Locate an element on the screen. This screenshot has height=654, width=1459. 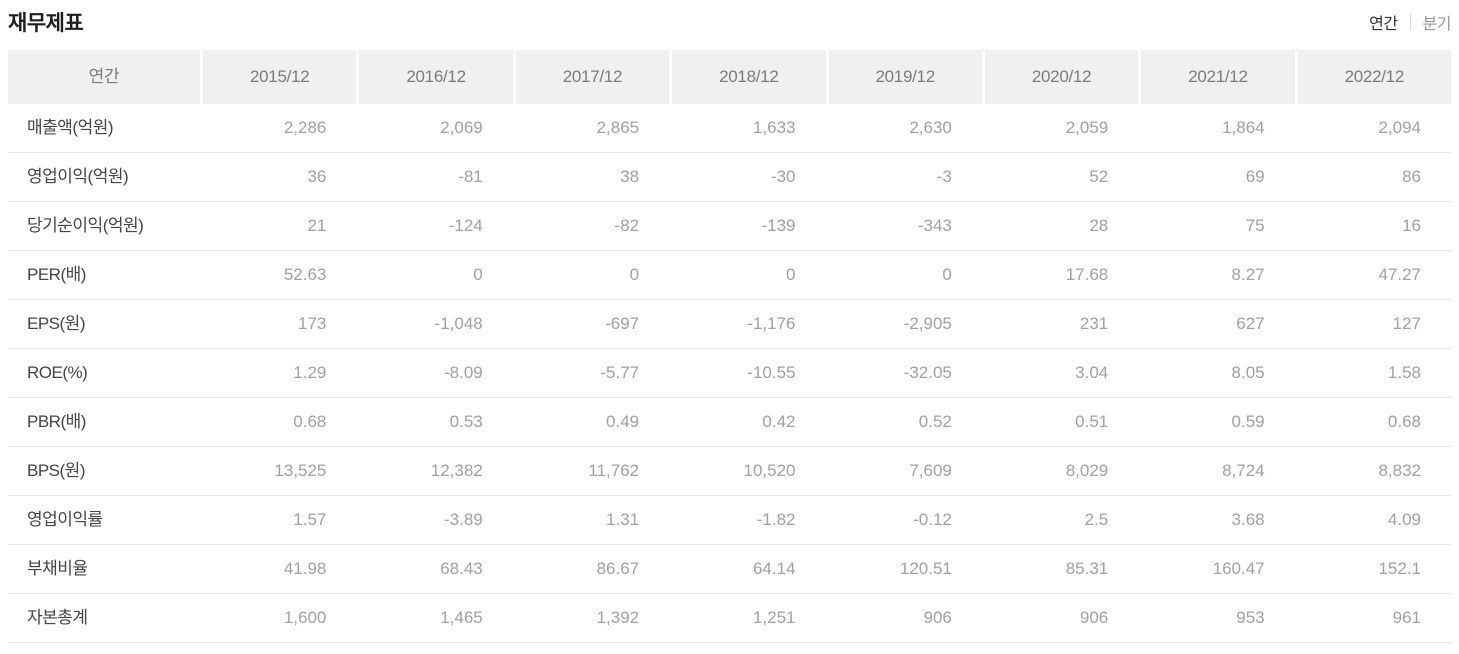
row-label: 영업이익(억원) is located at coordinates (78, 176).